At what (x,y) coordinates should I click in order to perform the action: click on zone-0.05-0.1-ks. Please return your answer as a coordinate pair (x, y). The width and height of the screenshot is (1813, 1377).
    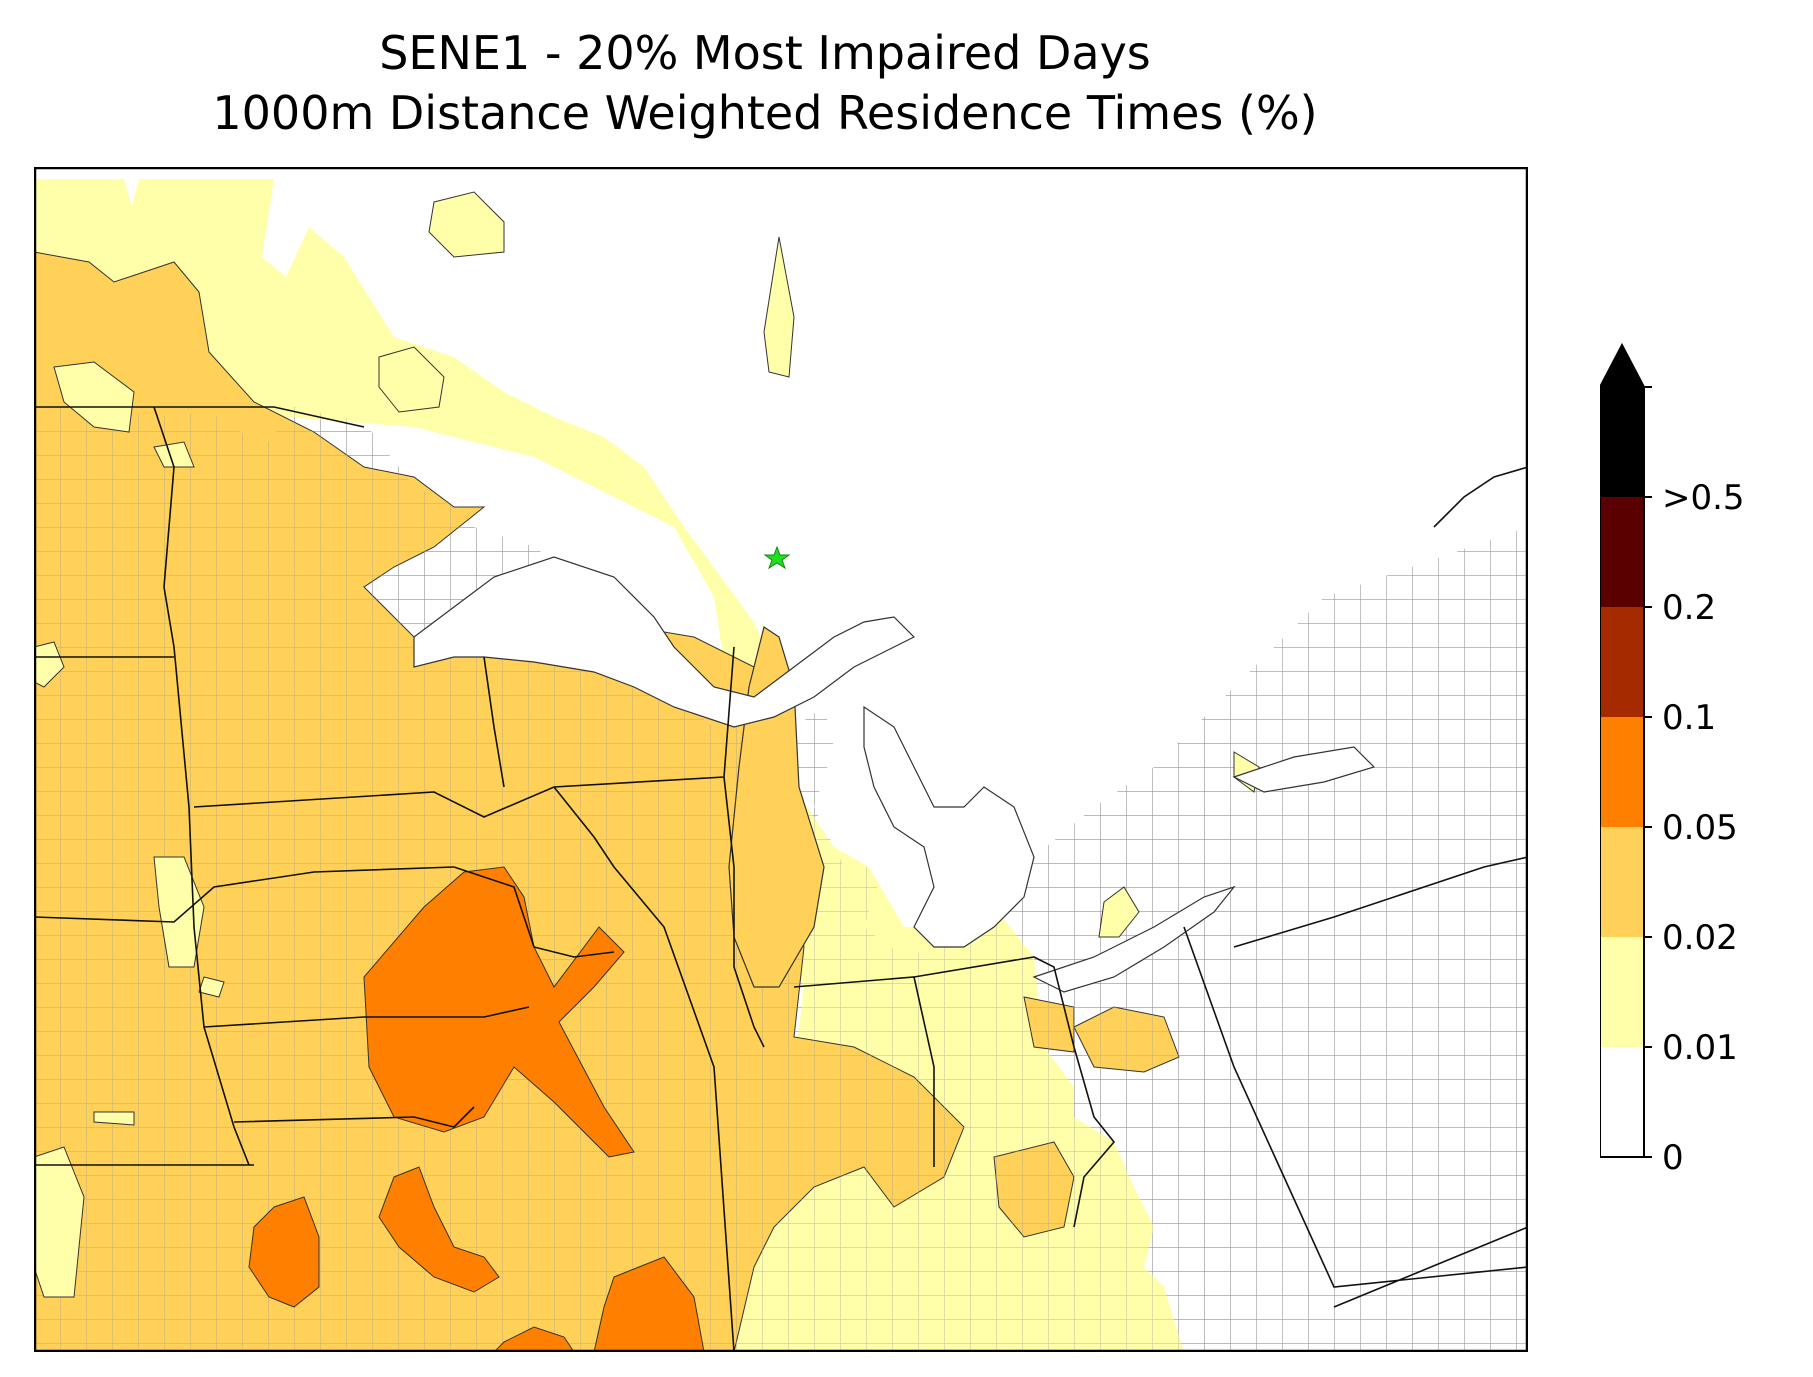
    Looking at the image, I should click on (284, 1252).